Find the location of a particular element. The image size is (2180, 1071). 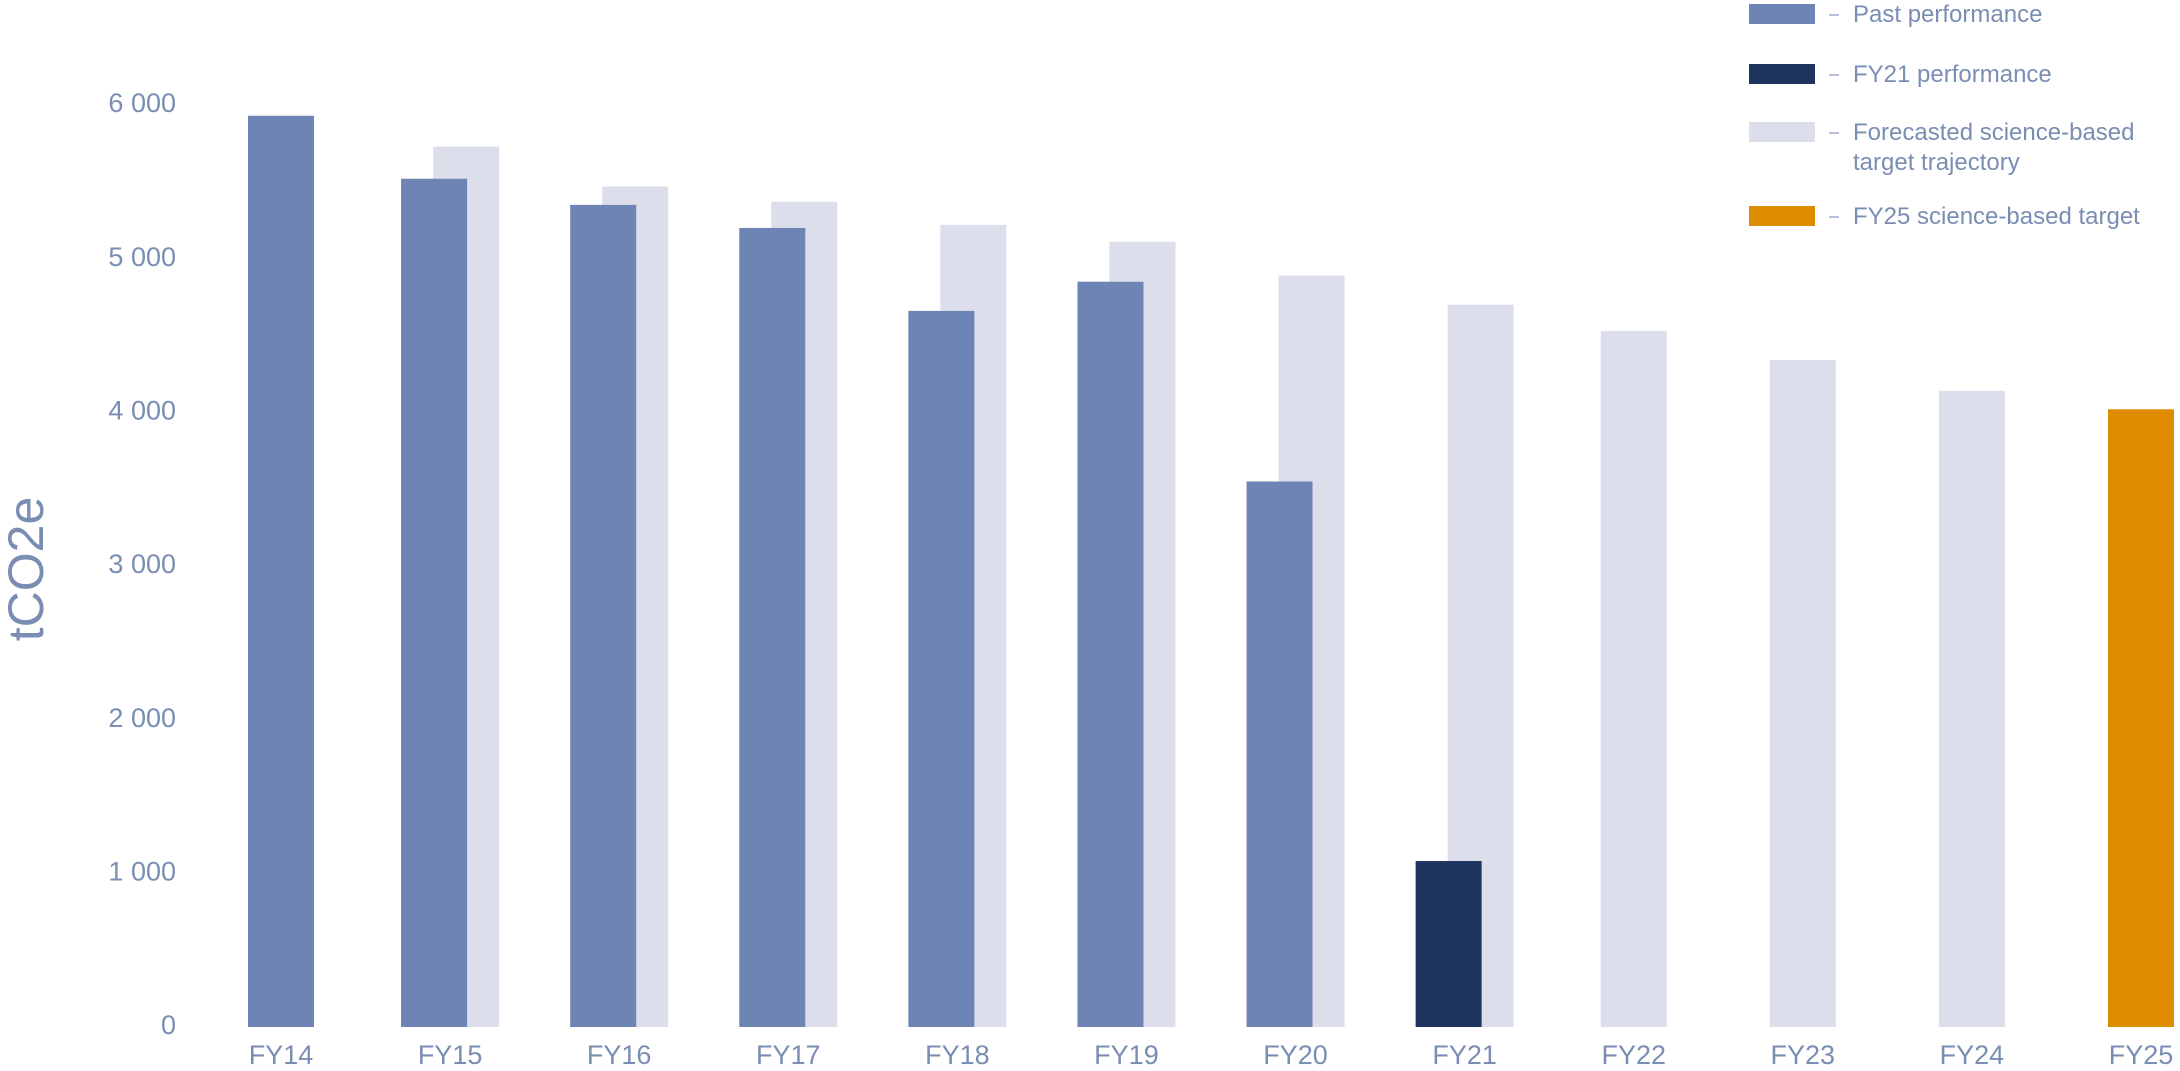

x-tick-label: FY24 is located at coordinates (1972, 1055).